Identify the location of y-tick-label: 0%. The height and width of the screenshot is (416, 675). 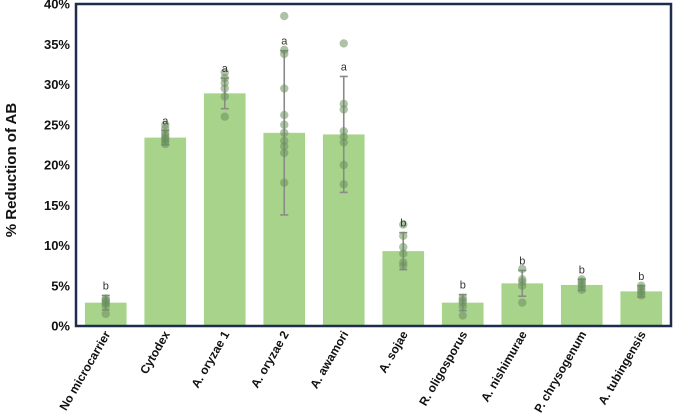
(60, 326).